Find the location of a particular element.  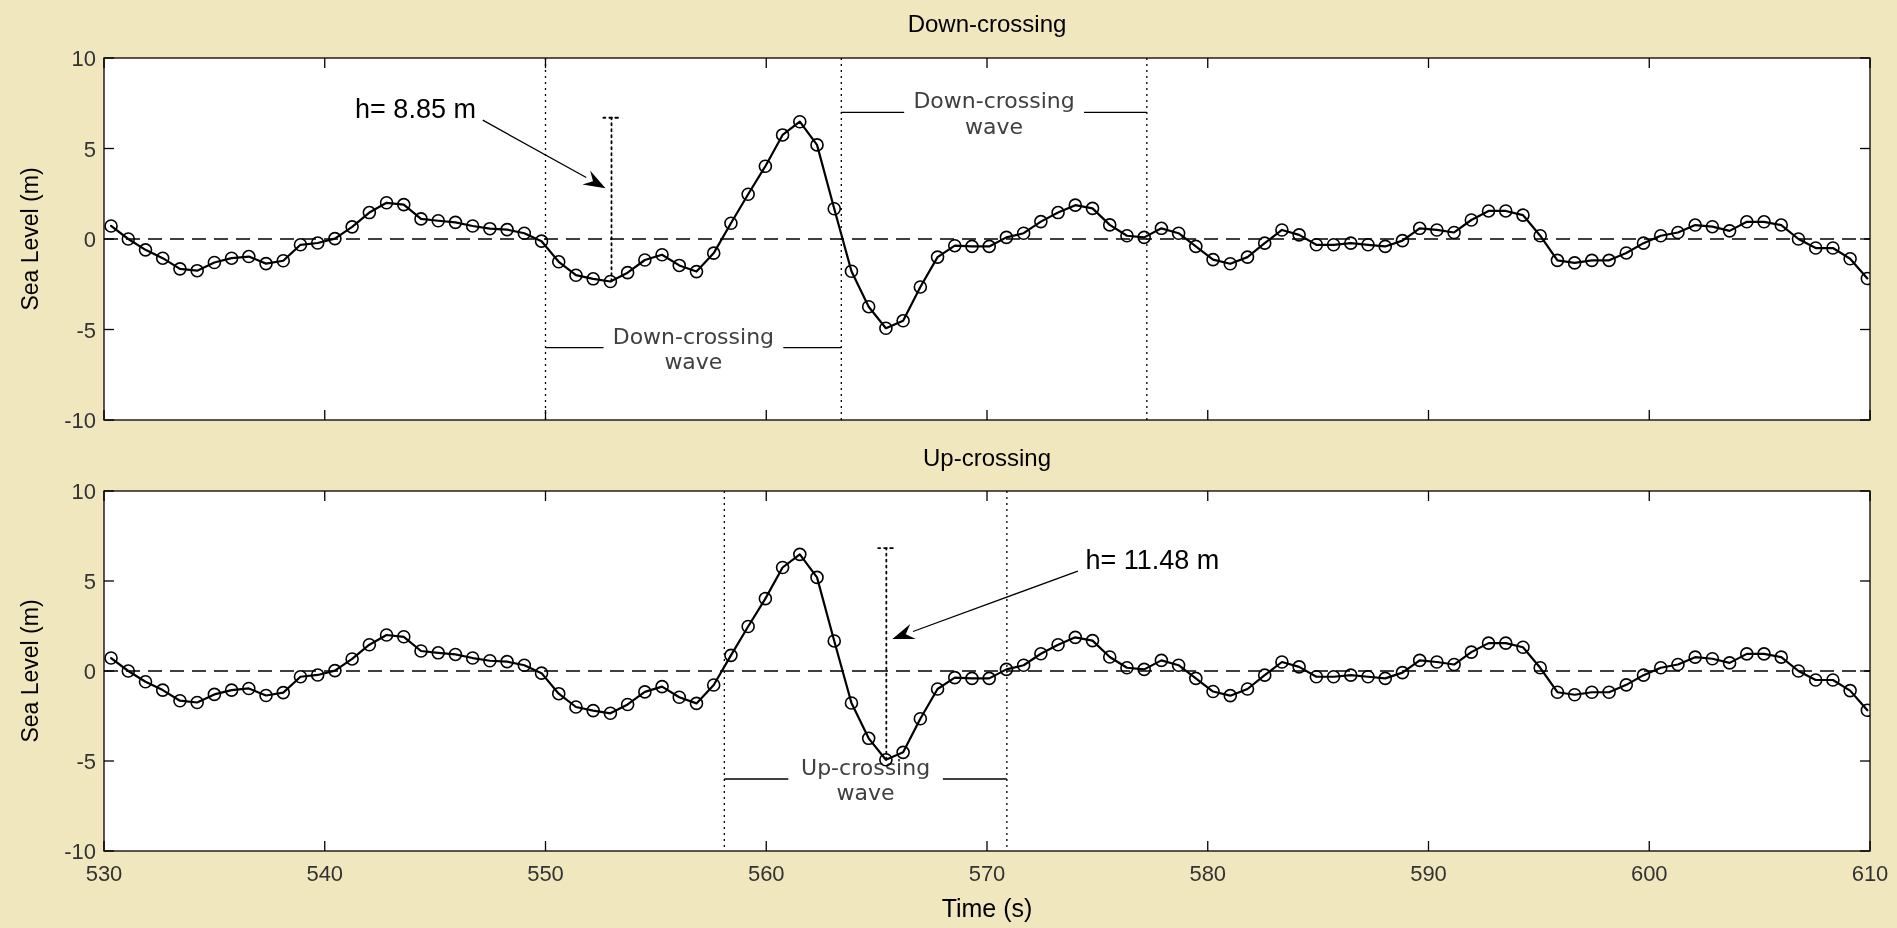

chart-title: Up-crossing is located at coordinates (987, 457).